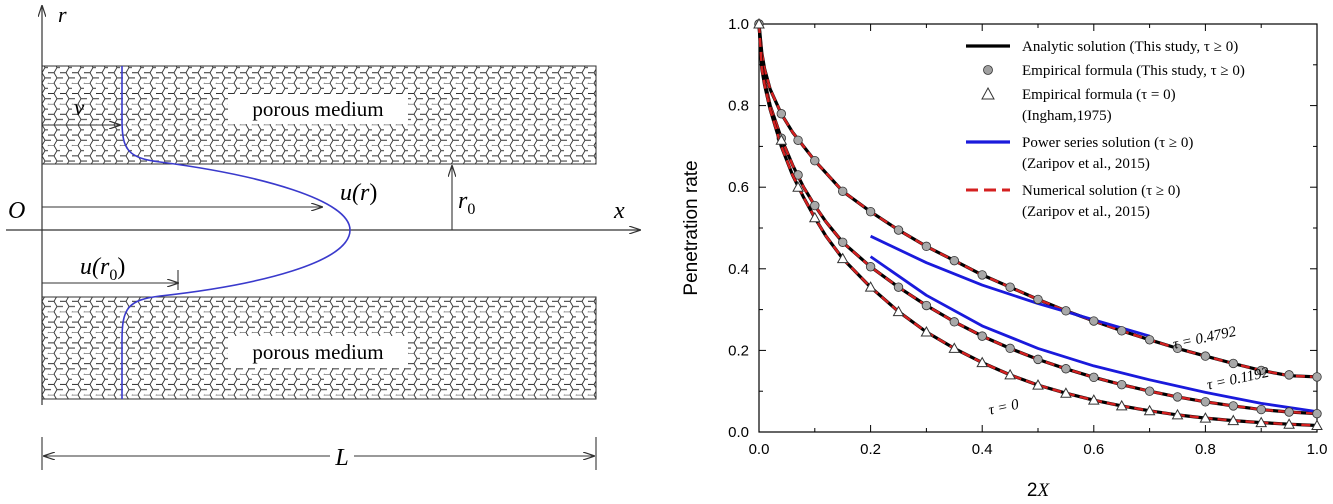 The height and width of the screenshot is (504, 1333). What do you see at coordinates (738, 106) in the screenshot?
I see `y-tick-label: 0.8` at bounding box center [738, 106].